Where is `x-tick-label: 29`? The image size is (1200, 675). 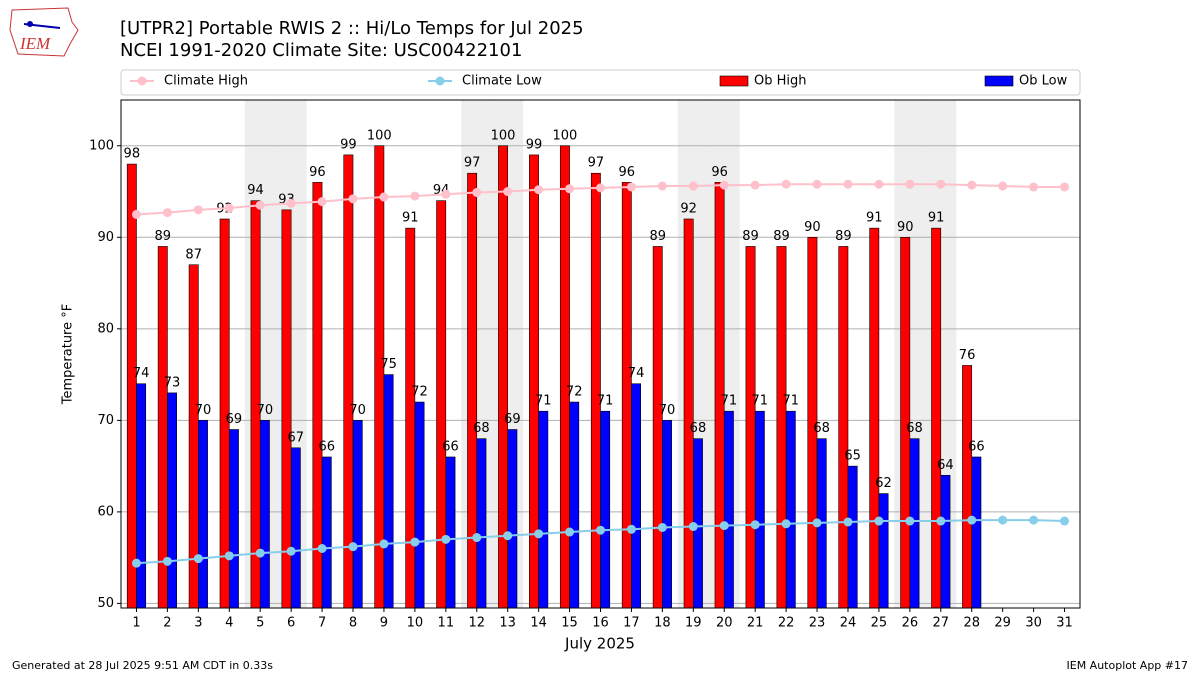
x-tick-label: 29 is located at coordinates (1002, 623).